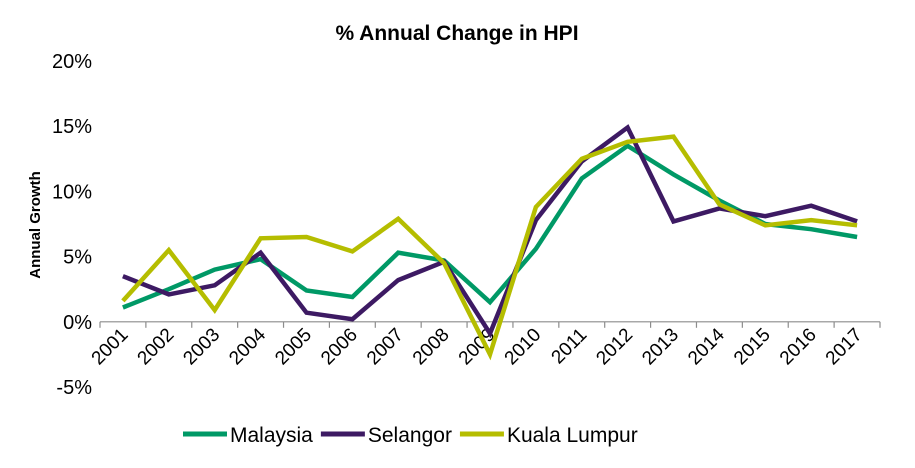 This screenshot has height=468, width=915. I want to click on y-tick-label: -5%, so click(74, 388).